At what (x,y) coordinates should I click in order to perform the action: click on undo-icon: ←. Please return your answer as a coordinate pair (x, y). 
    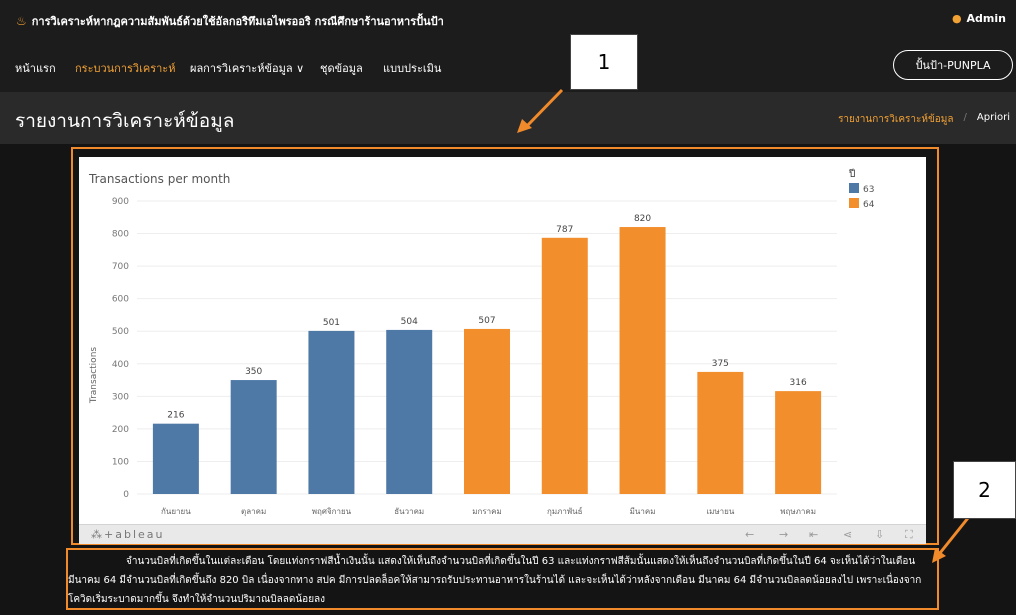
    Looking at the image, I should click on (750, 534).